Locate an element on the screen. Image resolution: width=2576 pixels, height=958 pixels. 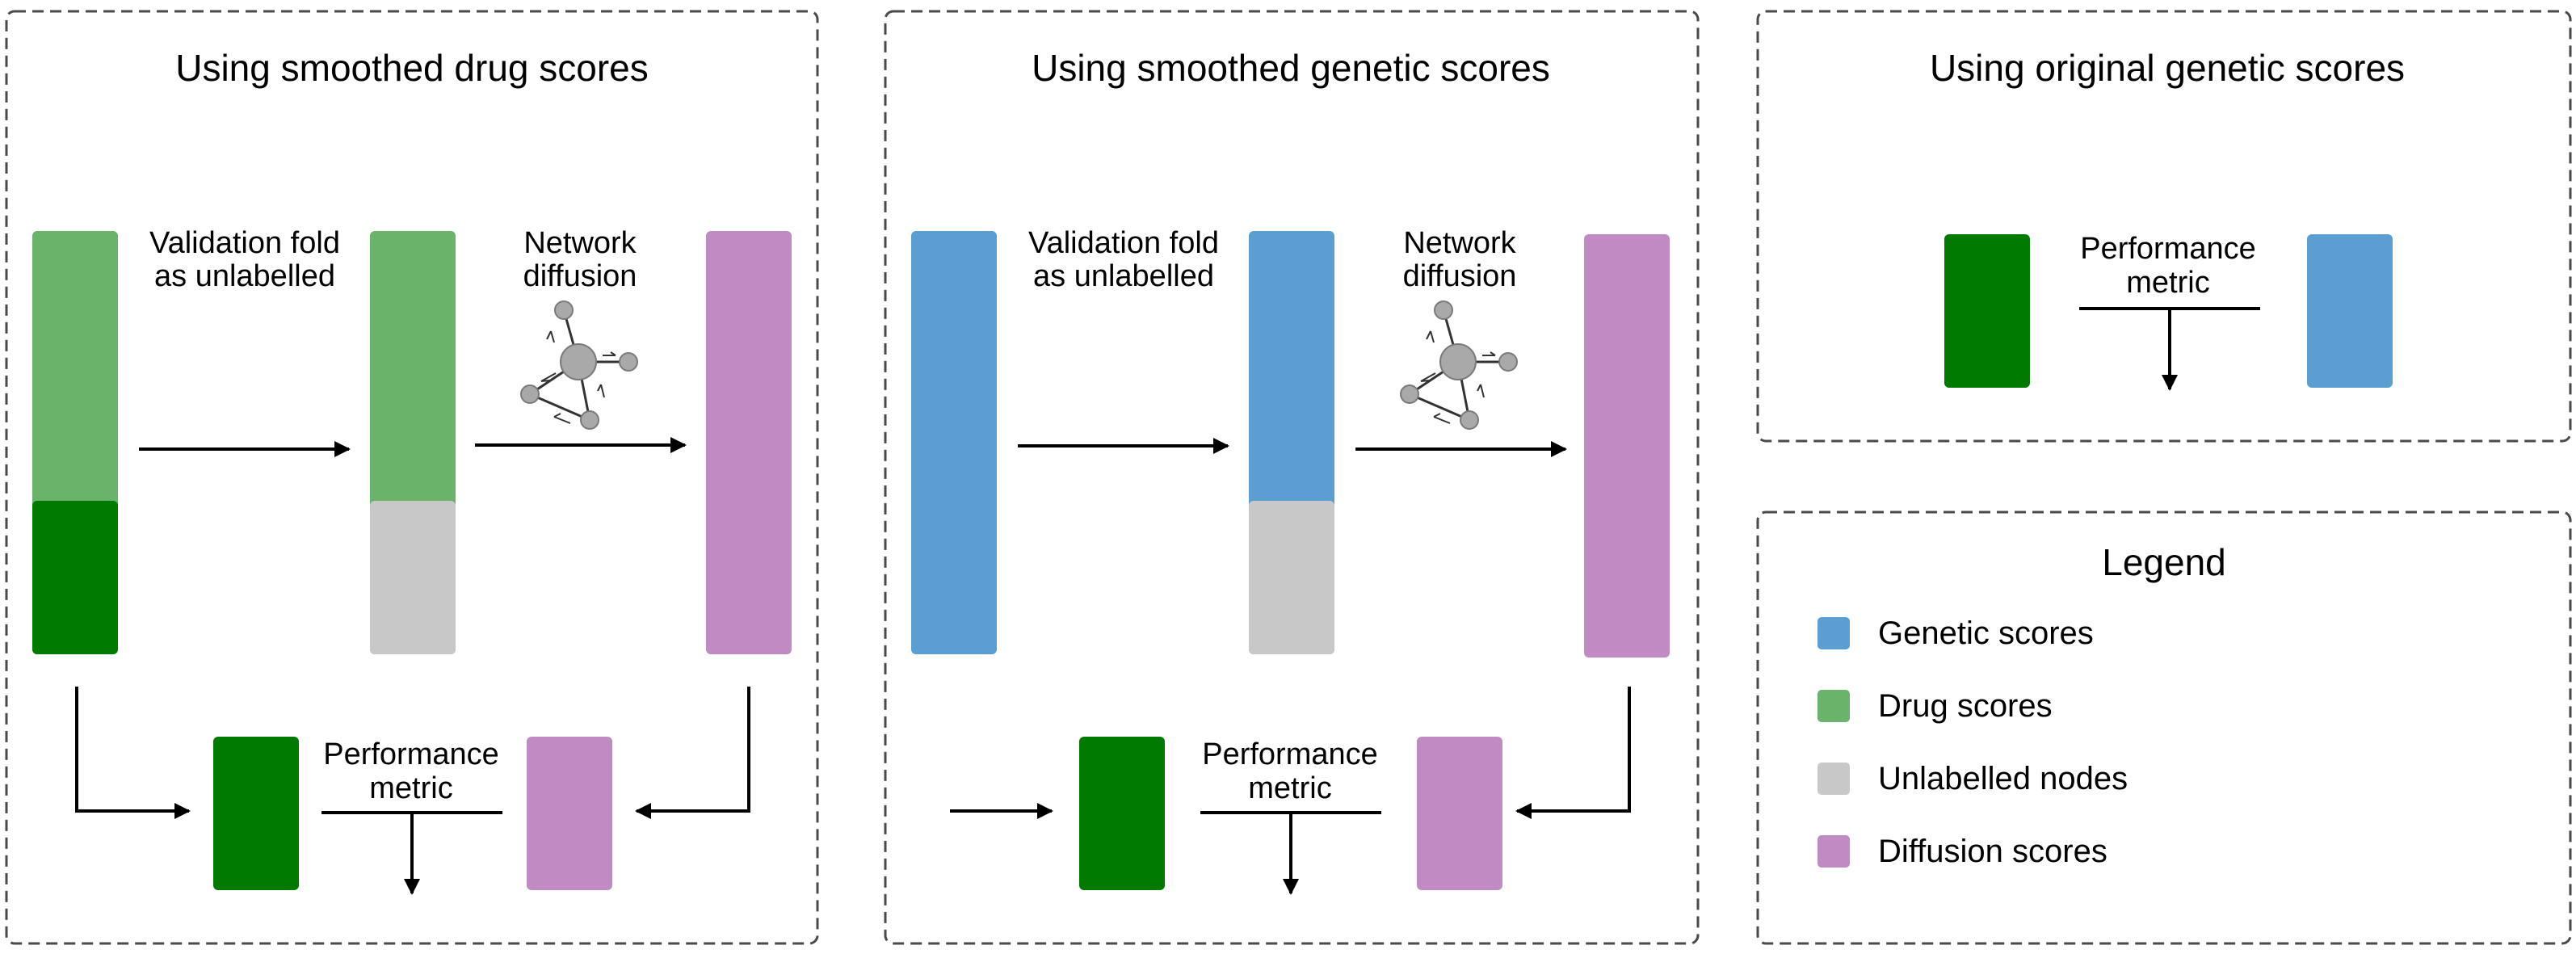
drug-eval-pred-box is located at coordinates (569, 814).